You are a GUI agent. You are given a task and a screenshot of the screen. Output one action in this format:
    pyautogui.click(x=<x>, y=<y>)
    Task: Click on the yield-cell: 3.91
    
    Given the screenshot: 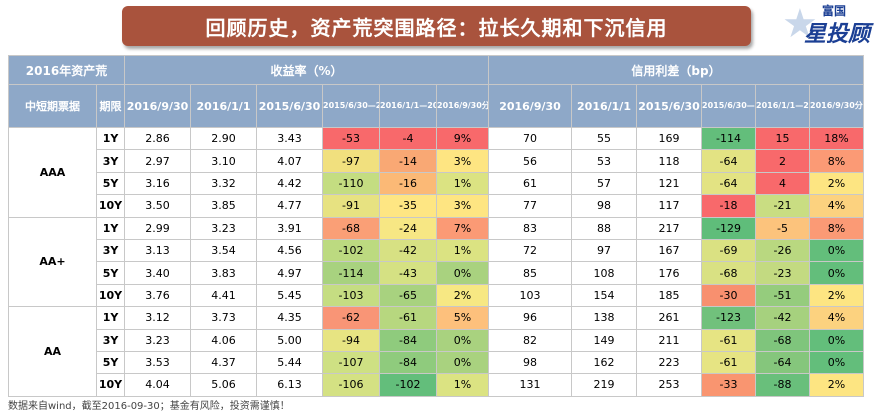 What is the action you would take?
    pyautogui.click(x=289, y=228)
    